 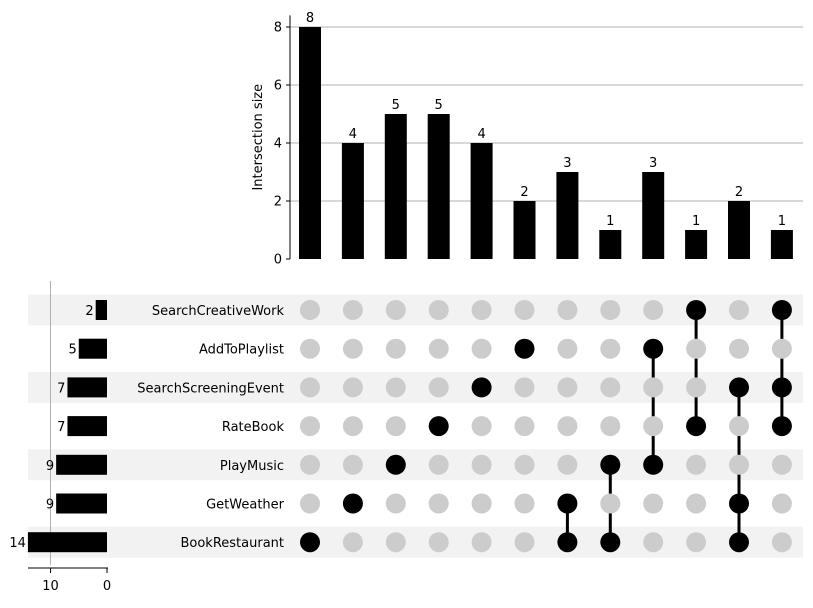 What do you see at coordinates (353, 134) in the screenshot?
I see `bar-value-label: 4` at bounding box center [353, 134].